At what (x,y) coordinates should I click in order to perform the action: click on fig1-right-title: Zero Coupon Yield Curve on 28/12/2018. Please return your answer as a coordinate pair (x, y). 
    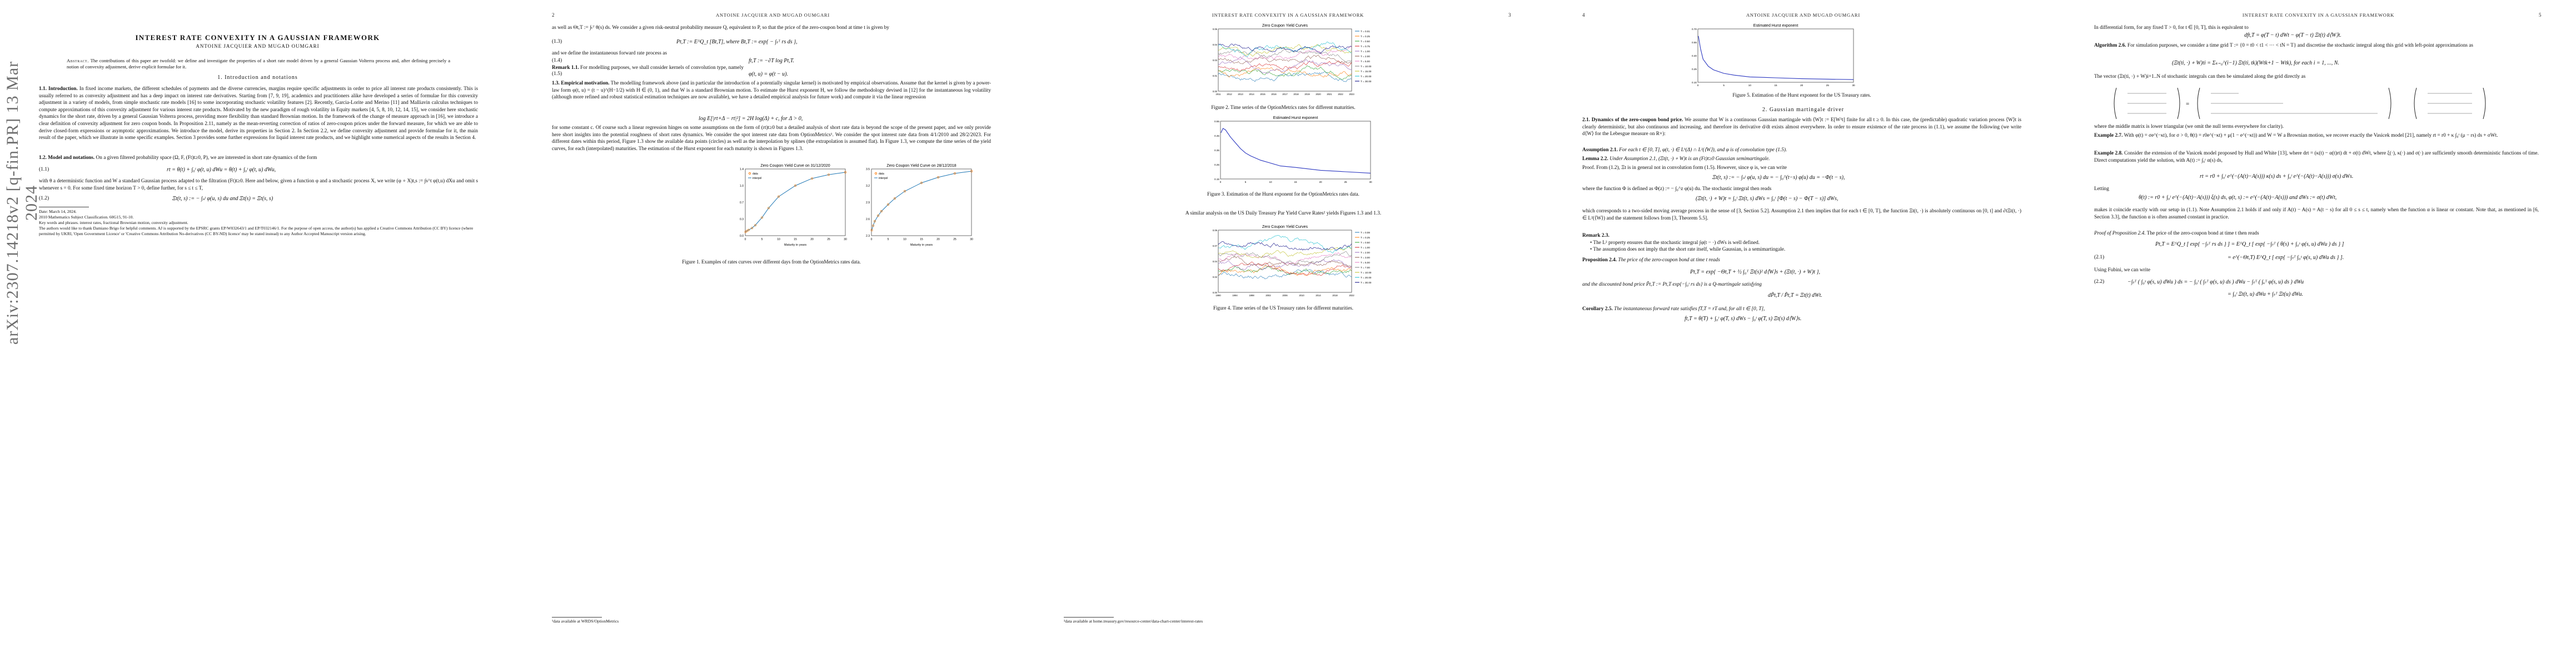
    Looking at the image, I should click on (921, 166).